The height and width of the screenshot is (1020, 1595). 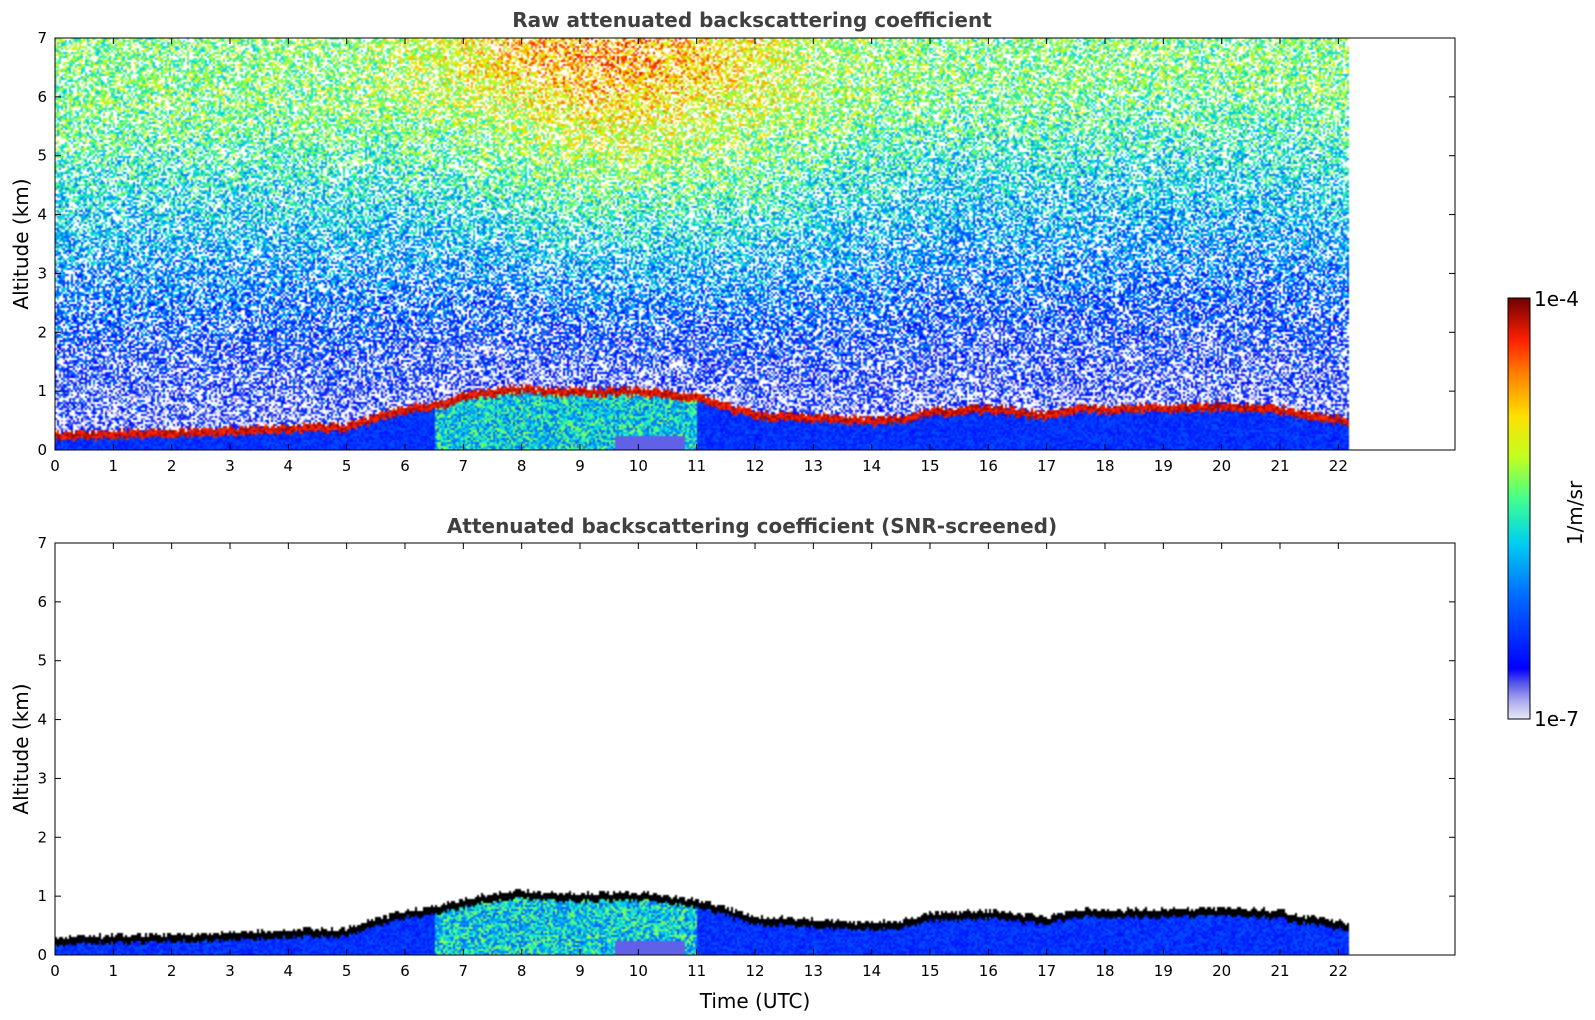 I want to click on colorbar: 1e-4 1e-7 1/m/sr, so click(x=1547, y=509).